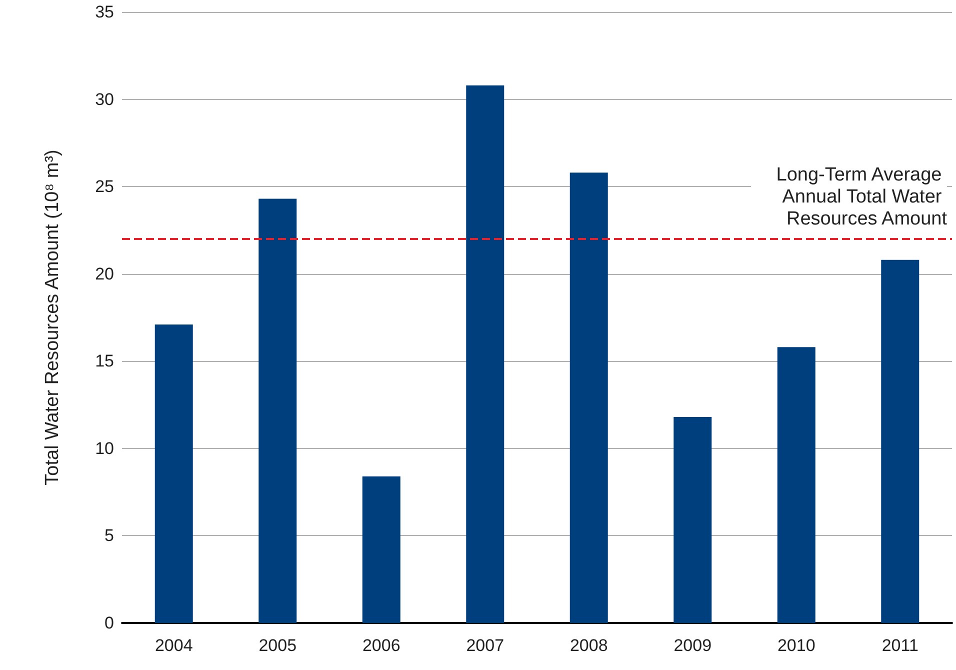  Describe the element at coordinates (104, 361) in the screenshot. I see `y-tick-label: 15` at that location.